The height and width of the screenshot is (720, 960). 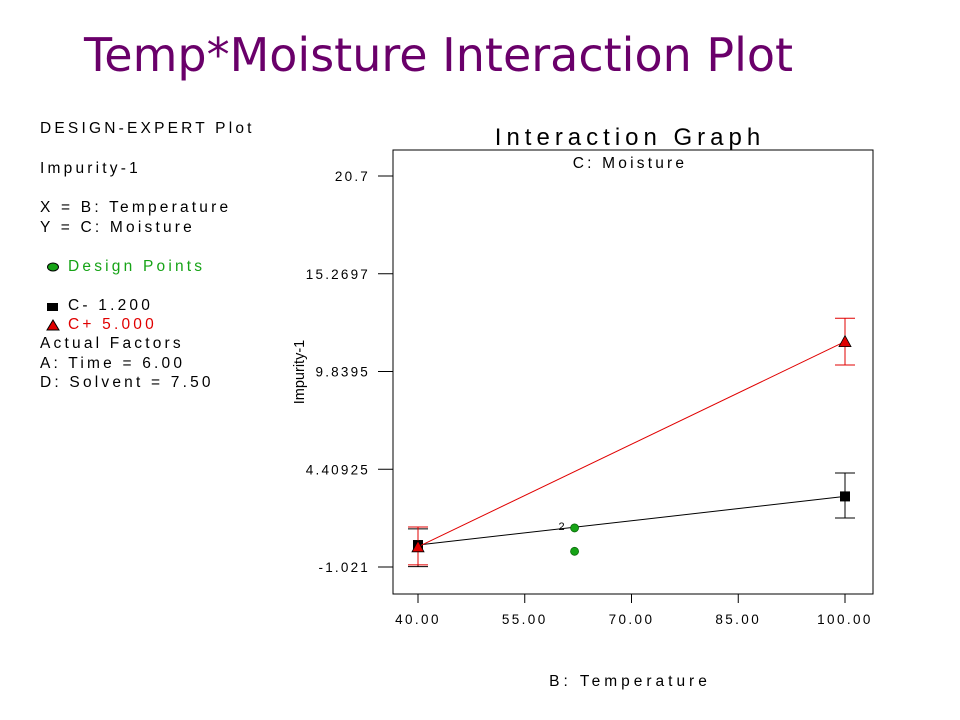 I want to click on x-tick-label: 40.00, so click(x=418, y=619).